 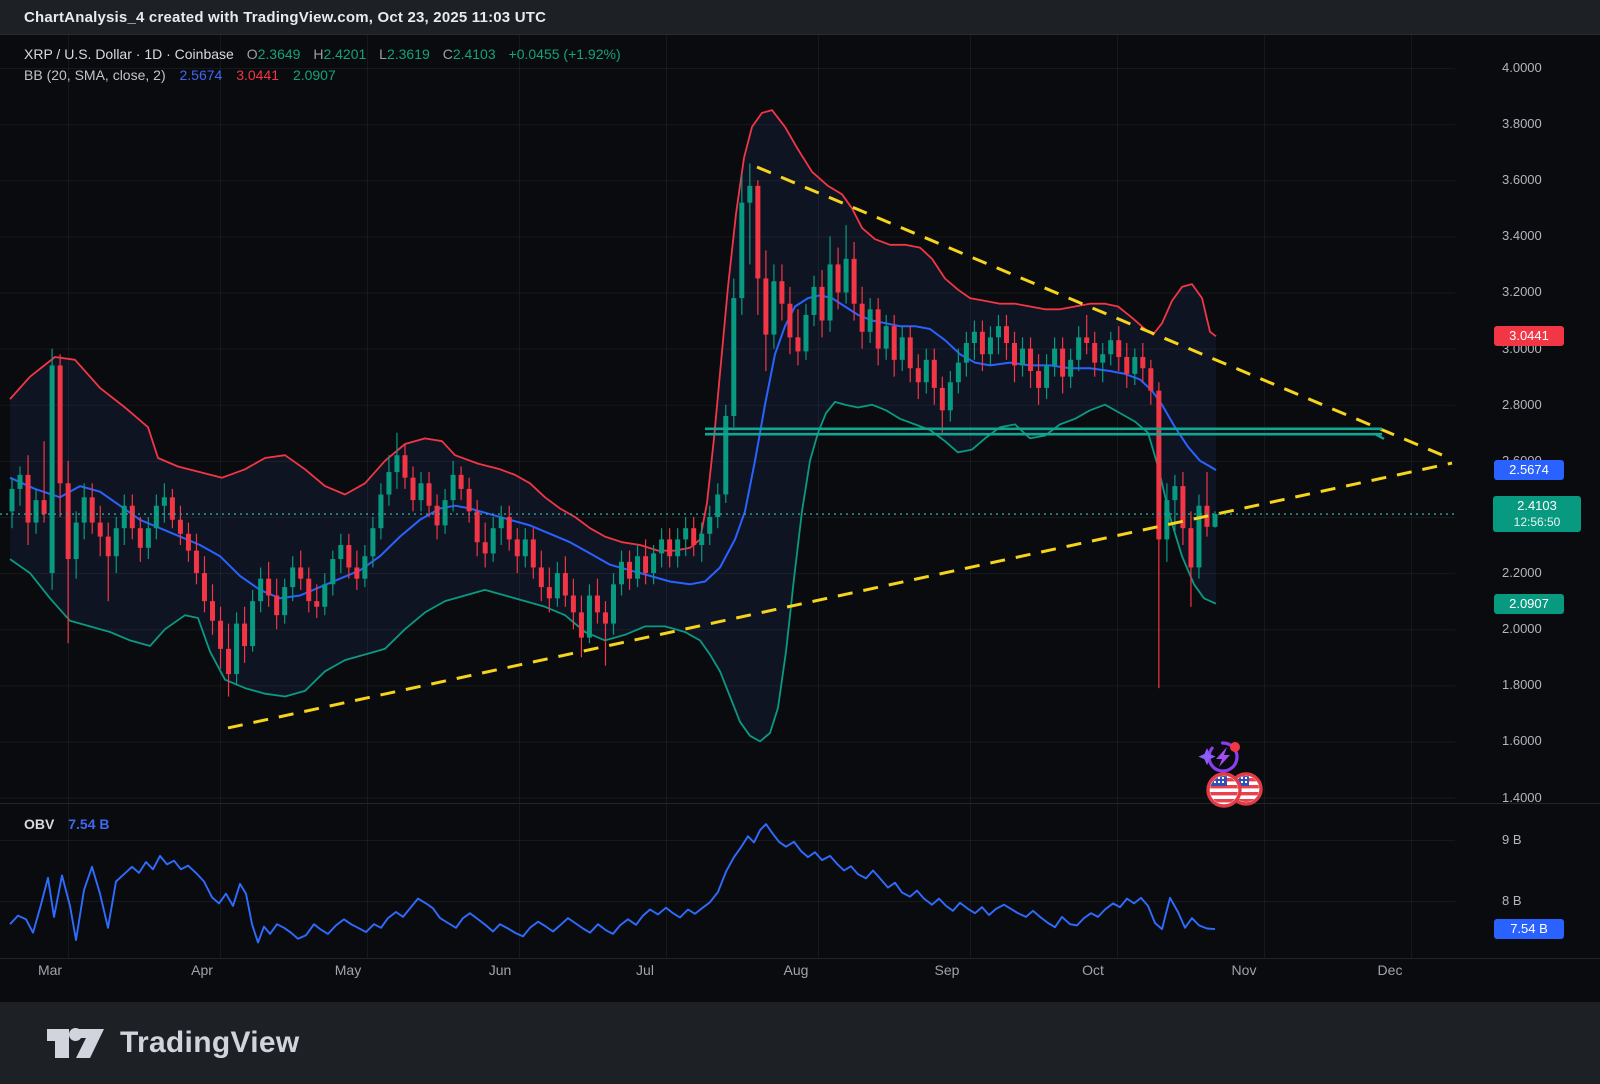 I want to click on ohlc-open-value: 2.3649, so click(x=279, y=54).